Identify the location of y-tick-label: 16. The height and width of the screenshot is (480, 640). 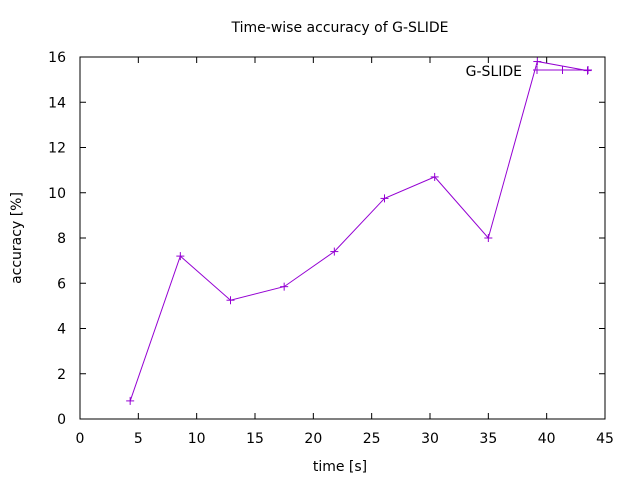
(57, 58).